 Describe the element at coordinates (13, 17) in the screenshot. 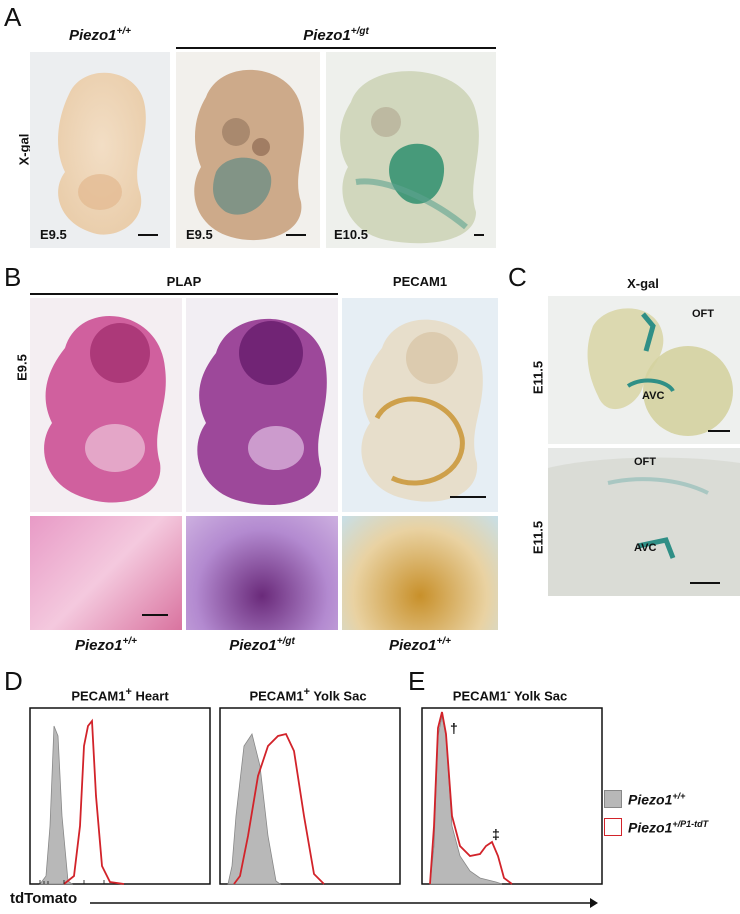

I see `panel-a-letter: A` at that location.